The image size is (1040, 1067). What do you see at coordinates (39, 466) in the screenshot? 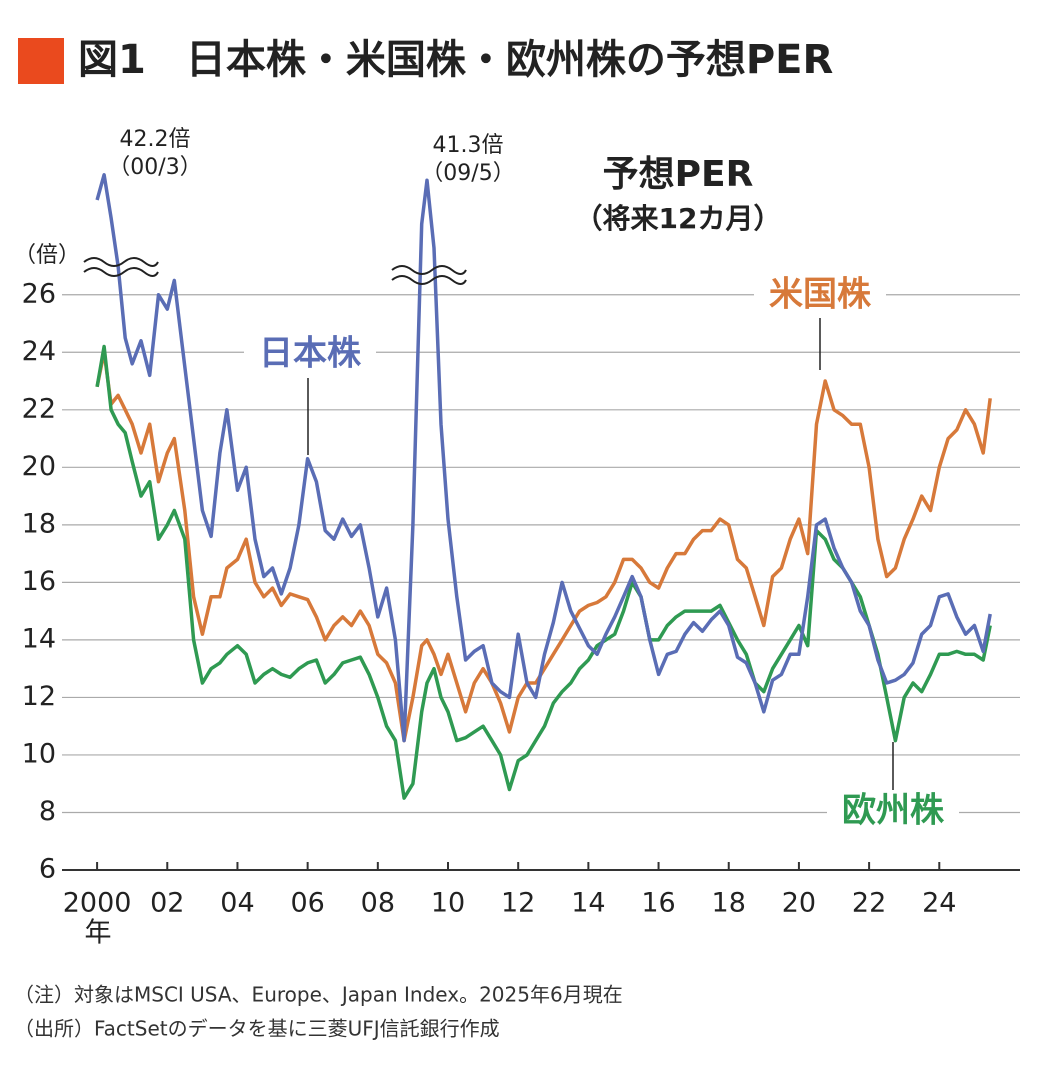
I see `y-tick-label: 20` at bounding box center [39, 466].